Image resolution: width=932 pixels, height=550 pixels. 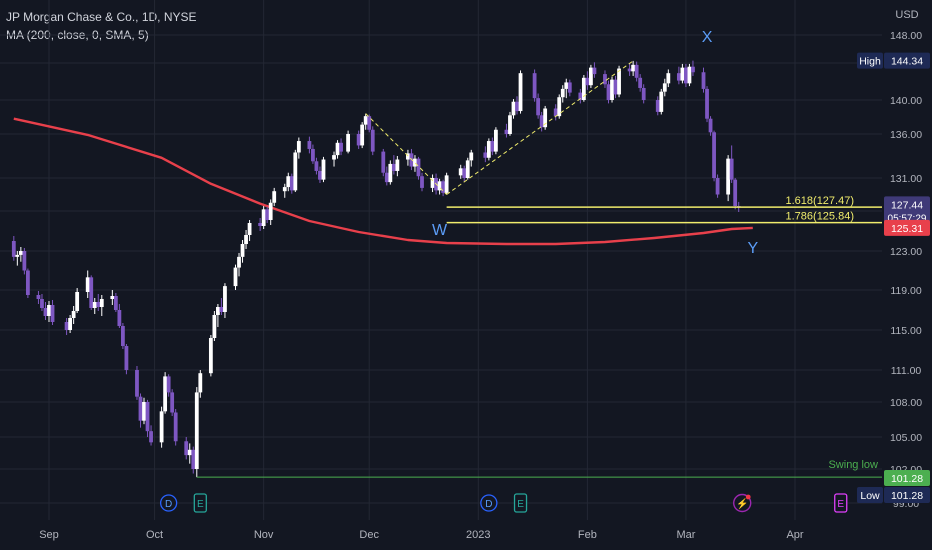 What do you see at coordinates (907, 496) in the screenshot?
I see `price-badge-value: 101.28` at bounding box center [907, 496].